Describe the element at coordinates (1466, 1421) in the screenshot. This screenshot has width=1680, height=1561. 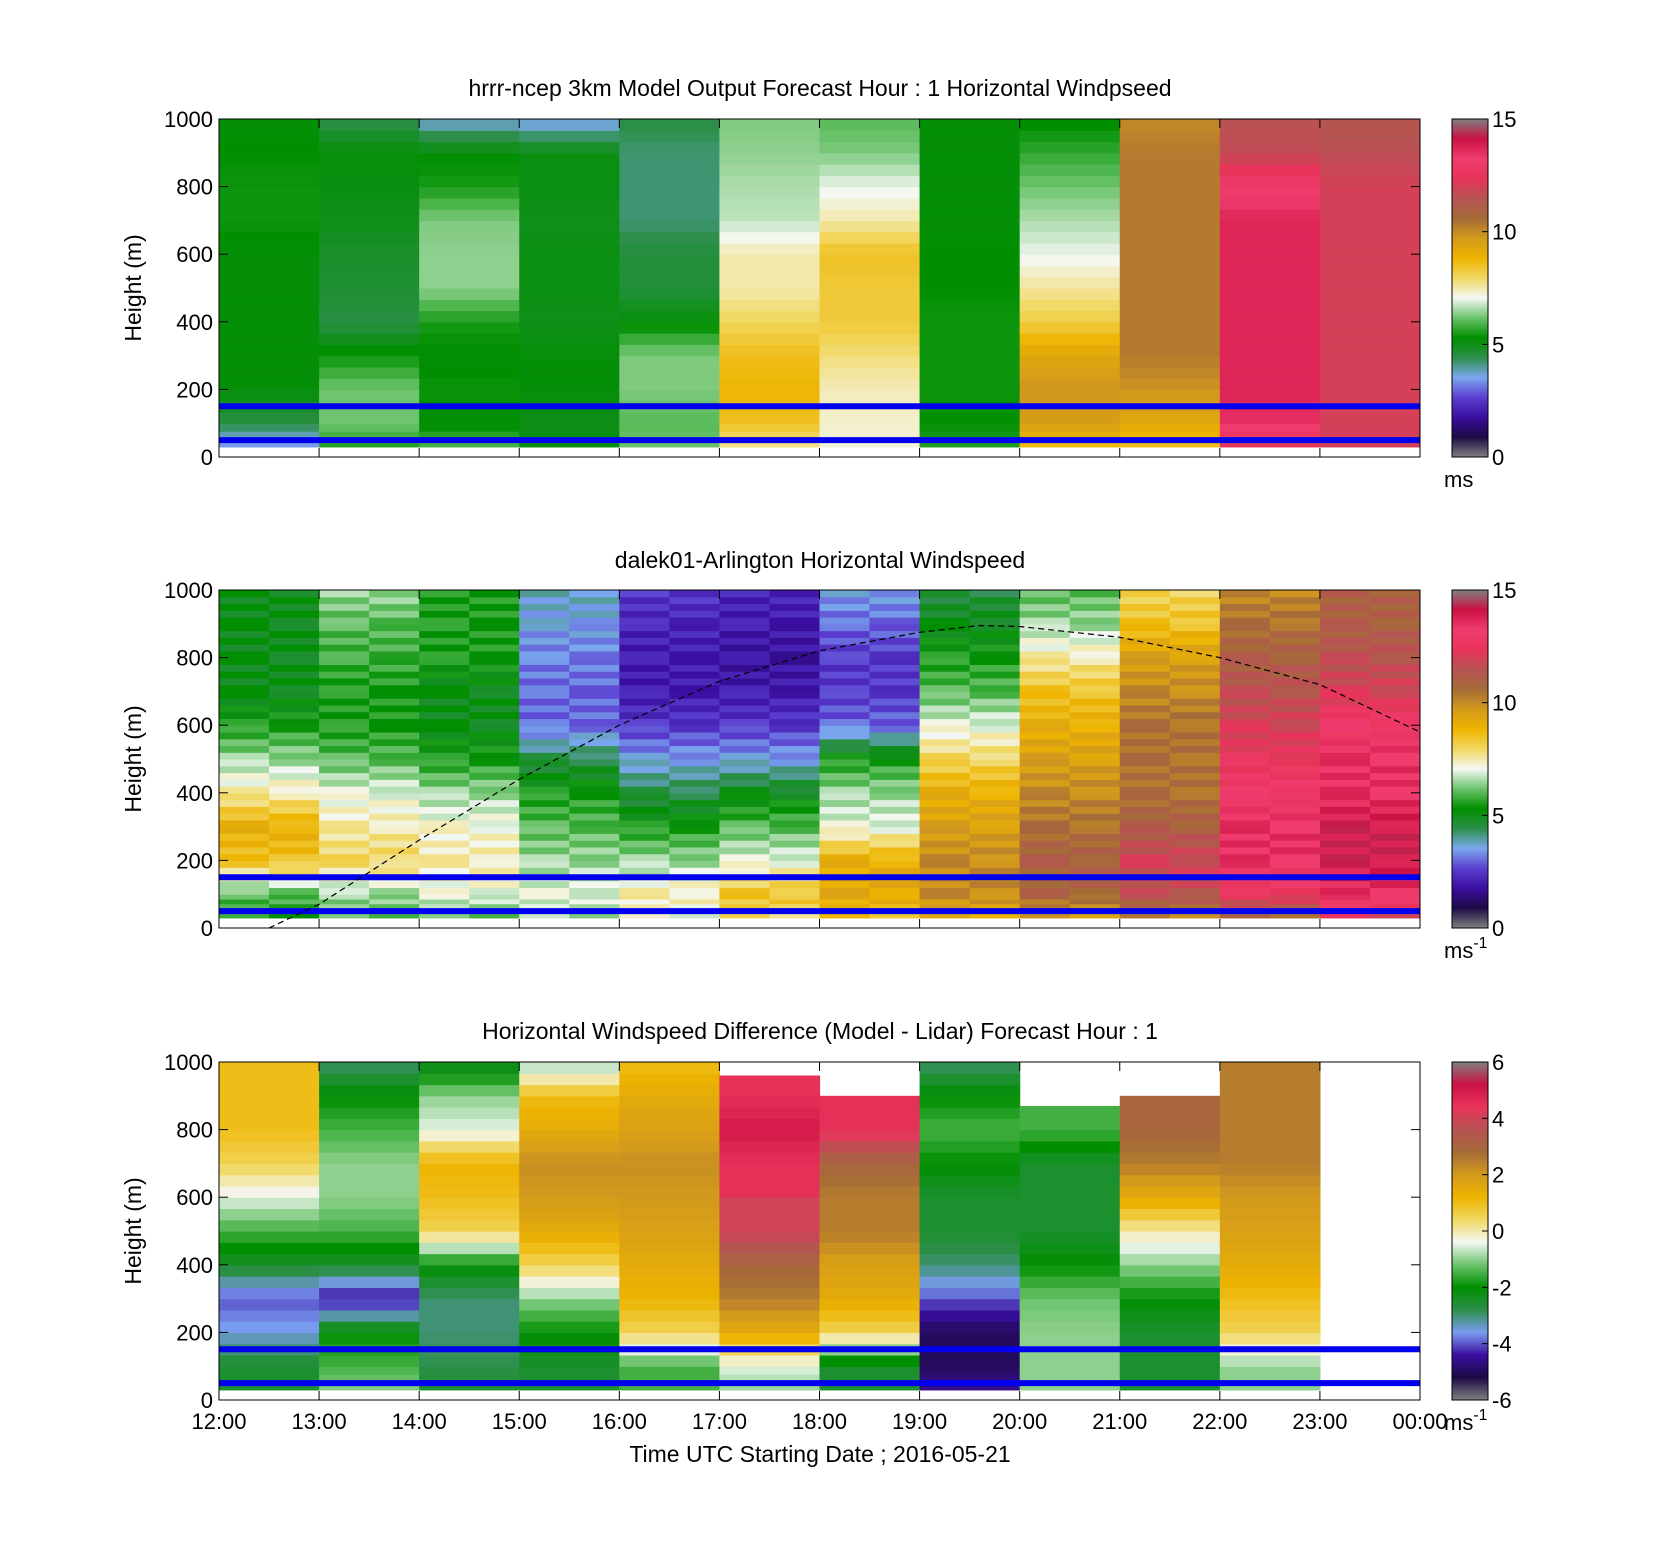
I see `colorbar-unit: ms-1` at that location.